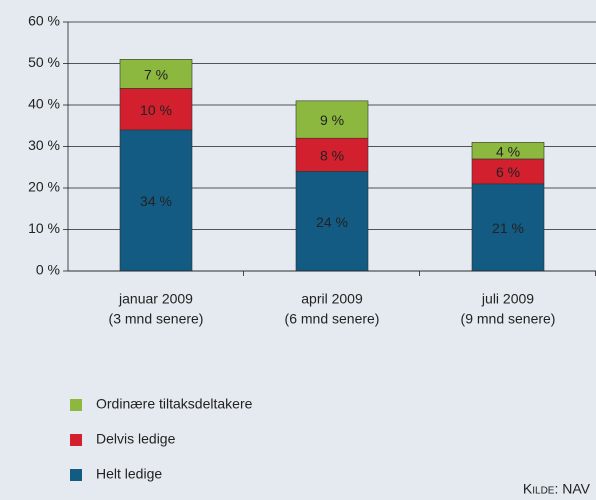 This screenshot has height=500, width=596. I want to click on data-label: 9 %, so click(332, 120).